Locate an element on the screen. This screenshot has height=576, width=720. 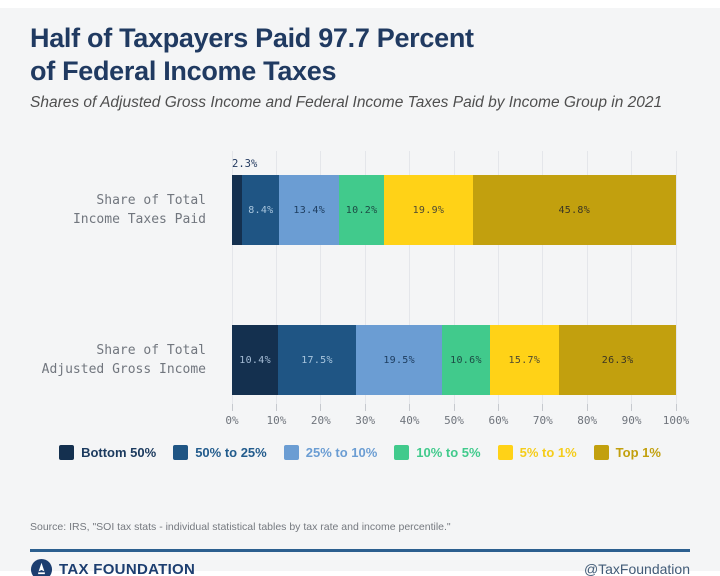
x-axis-label: 70% is located at coordinates (542, 420).